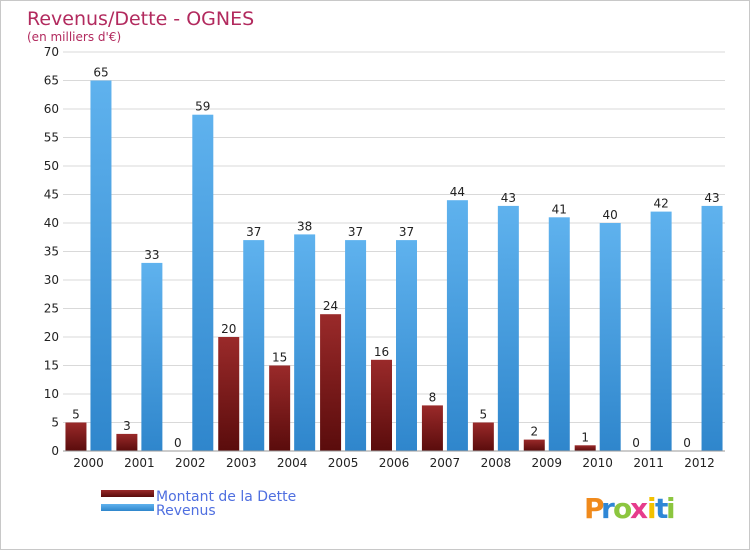 Image resolution: width=750 pixels, height=551 pixels. I want to click on x-tick-label: 2008, so click(496, 463).